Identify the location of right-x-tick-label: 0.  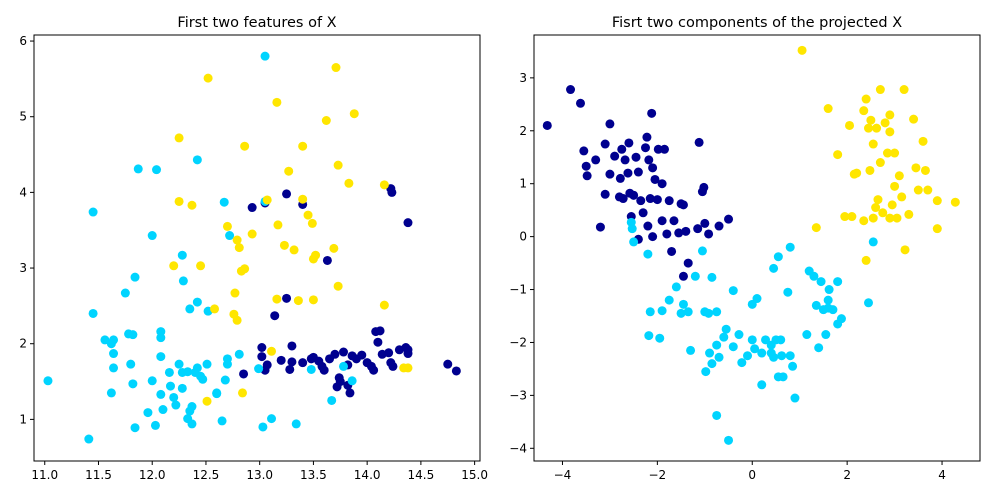
(752, 475).